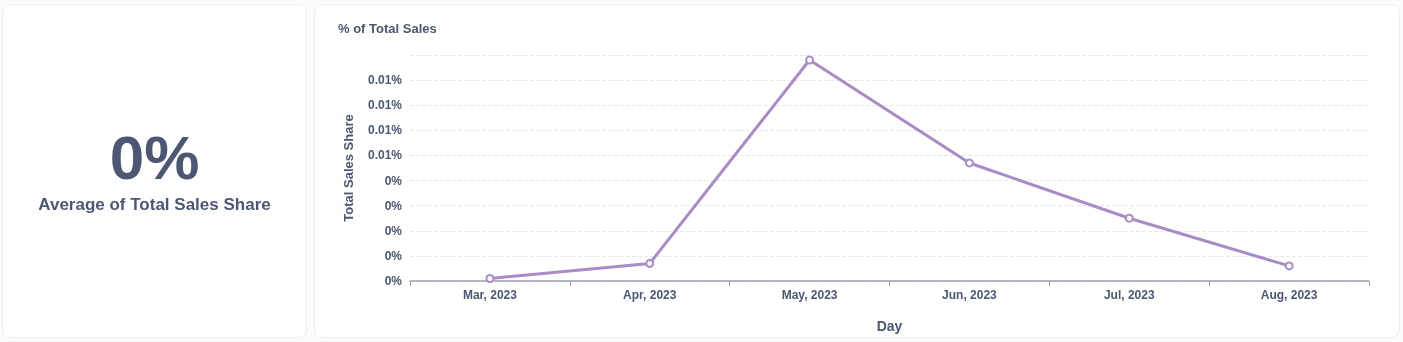 The width and height of the screenshot is (1403, 342). Describe the element at coordinates (1129, 295) in the screenshot. I see `x-tick-label: Jul, 2023` at that location.